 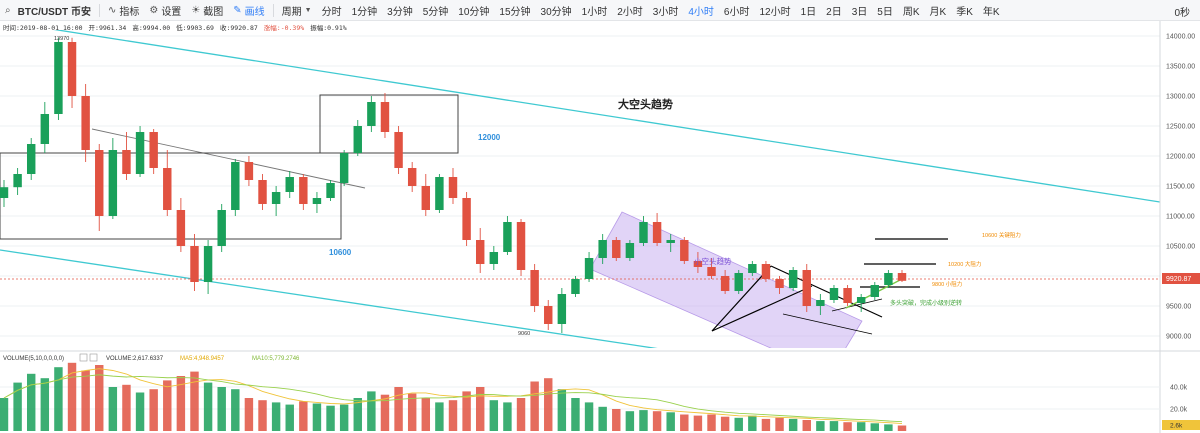 What do you see at coordinates (83, 357) in the screenshot?
I see `volume-settings-icon` at bounding box center [83, 357].